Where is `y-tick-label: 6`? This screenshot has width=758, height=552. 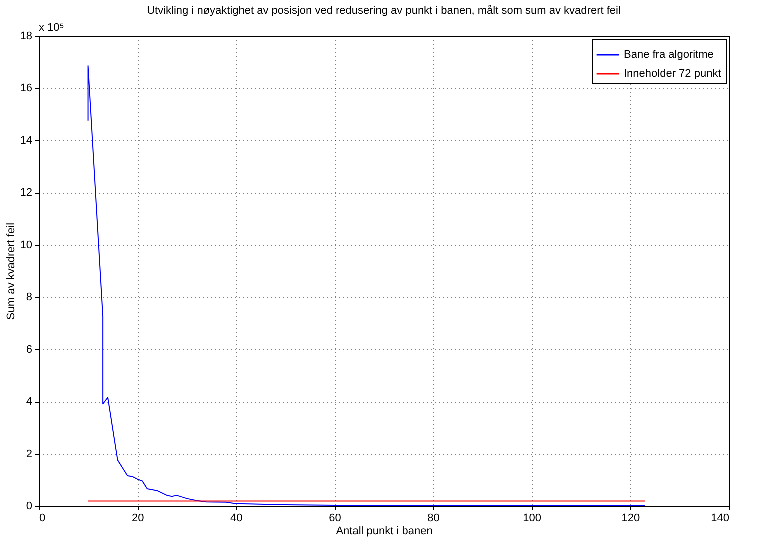
y-tick-label: 6 is located at coordinates (29, 350).